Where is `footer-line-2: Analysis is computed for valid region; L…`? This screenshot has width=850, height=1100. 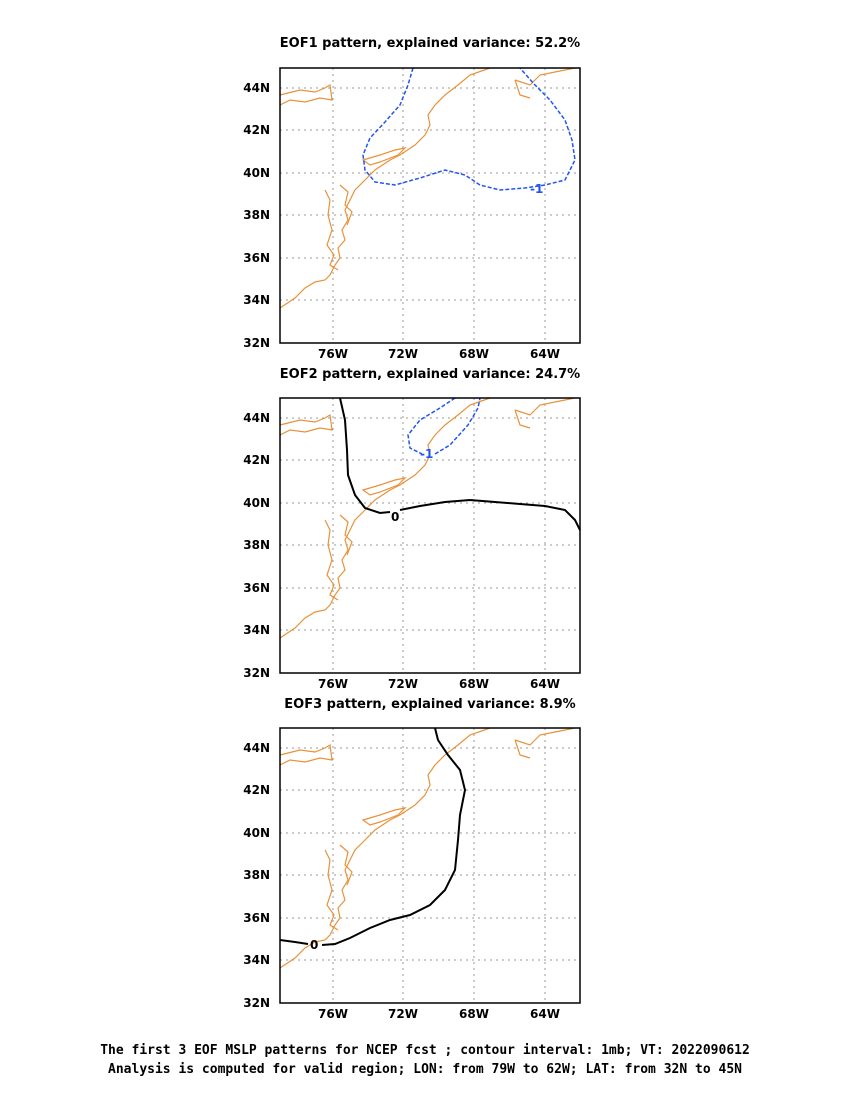
footer-line-2: Analysis is computed for valid region; L… is located at coordinates (425, 1069).